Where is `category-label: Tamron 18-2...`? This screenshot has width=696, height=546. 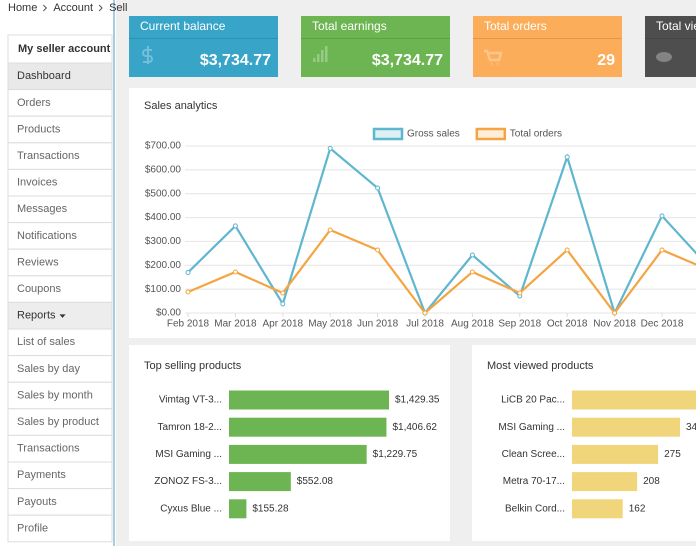 category-label: Tamron 18-2... is located at coordinates (190, 427).